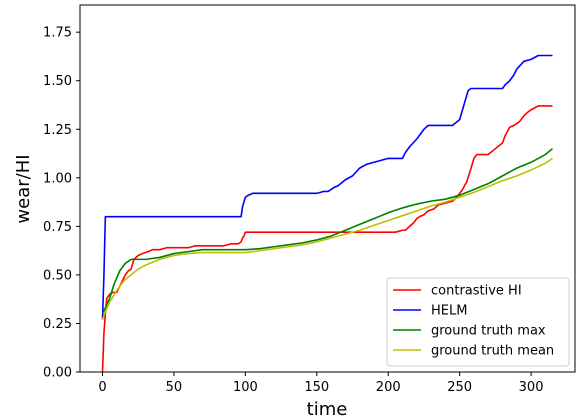 Image resolution: width=583 pixels, height=419 pixels. What do you see at coordinates (57, 178) in the screenshot?
I see `y-tick-label: 1.00` at bounding box center [57, 178].